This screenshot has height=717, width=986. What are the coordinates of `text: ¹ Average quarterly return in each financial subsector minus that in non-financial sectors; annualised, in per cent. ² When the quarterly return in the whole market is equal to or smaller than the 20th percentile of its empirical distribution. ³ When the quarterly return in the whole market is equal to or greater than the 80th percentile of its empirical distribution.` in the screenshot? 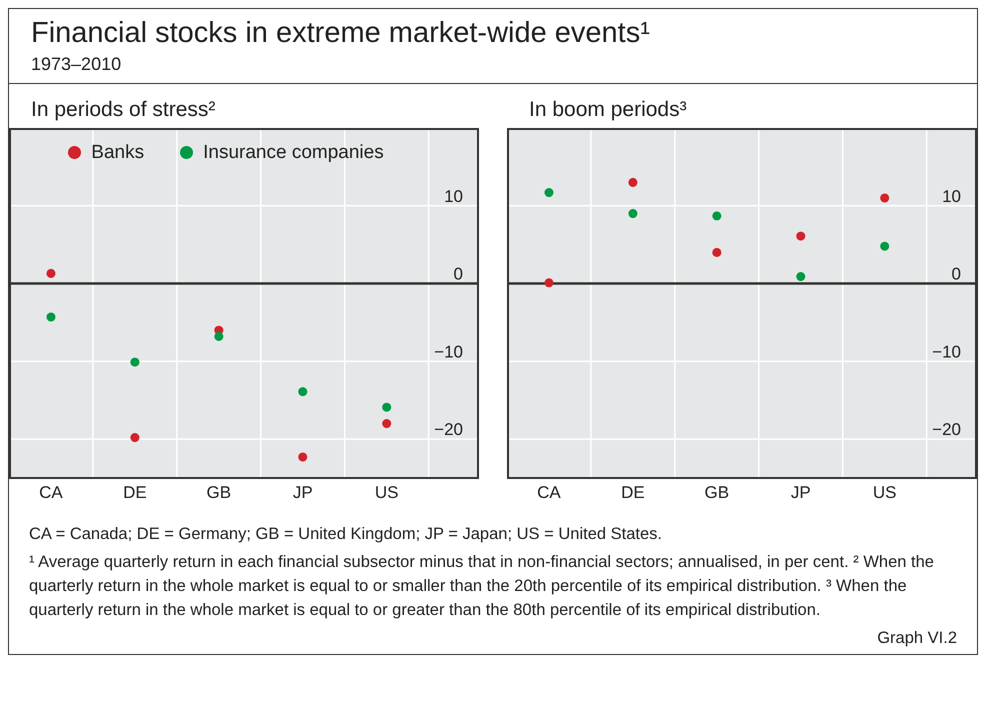 It's located at (482, 586).